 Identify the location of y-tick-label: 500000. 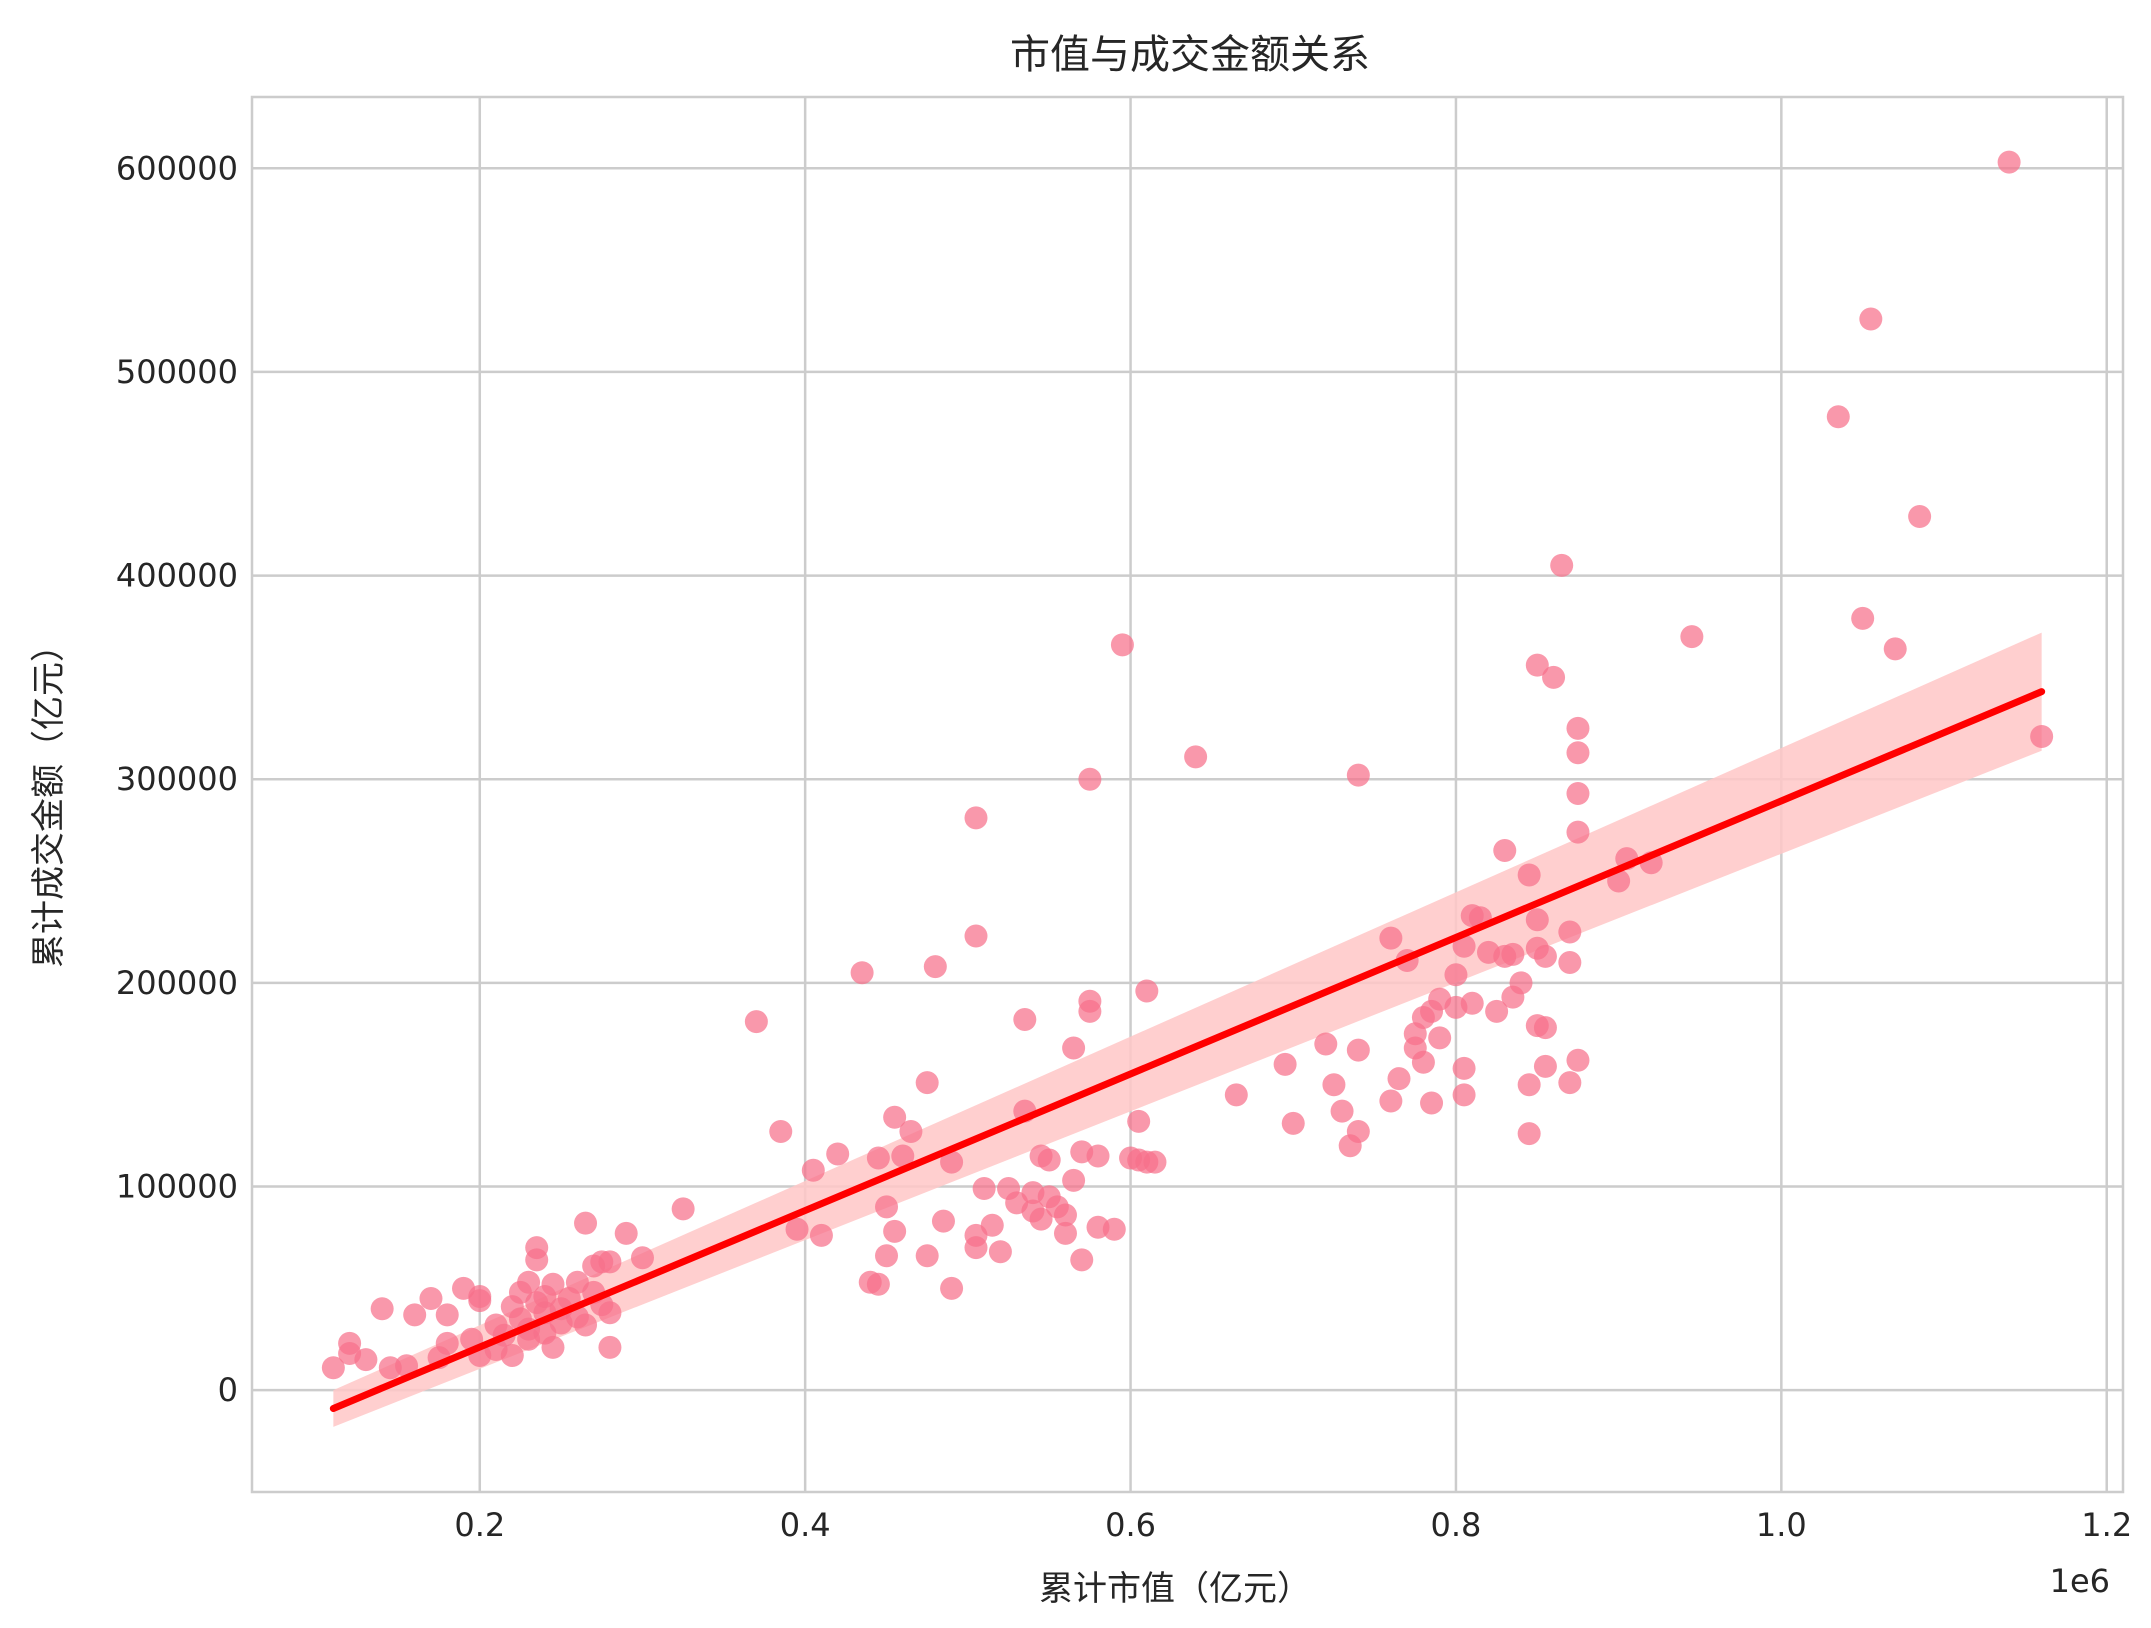
(177, 372).